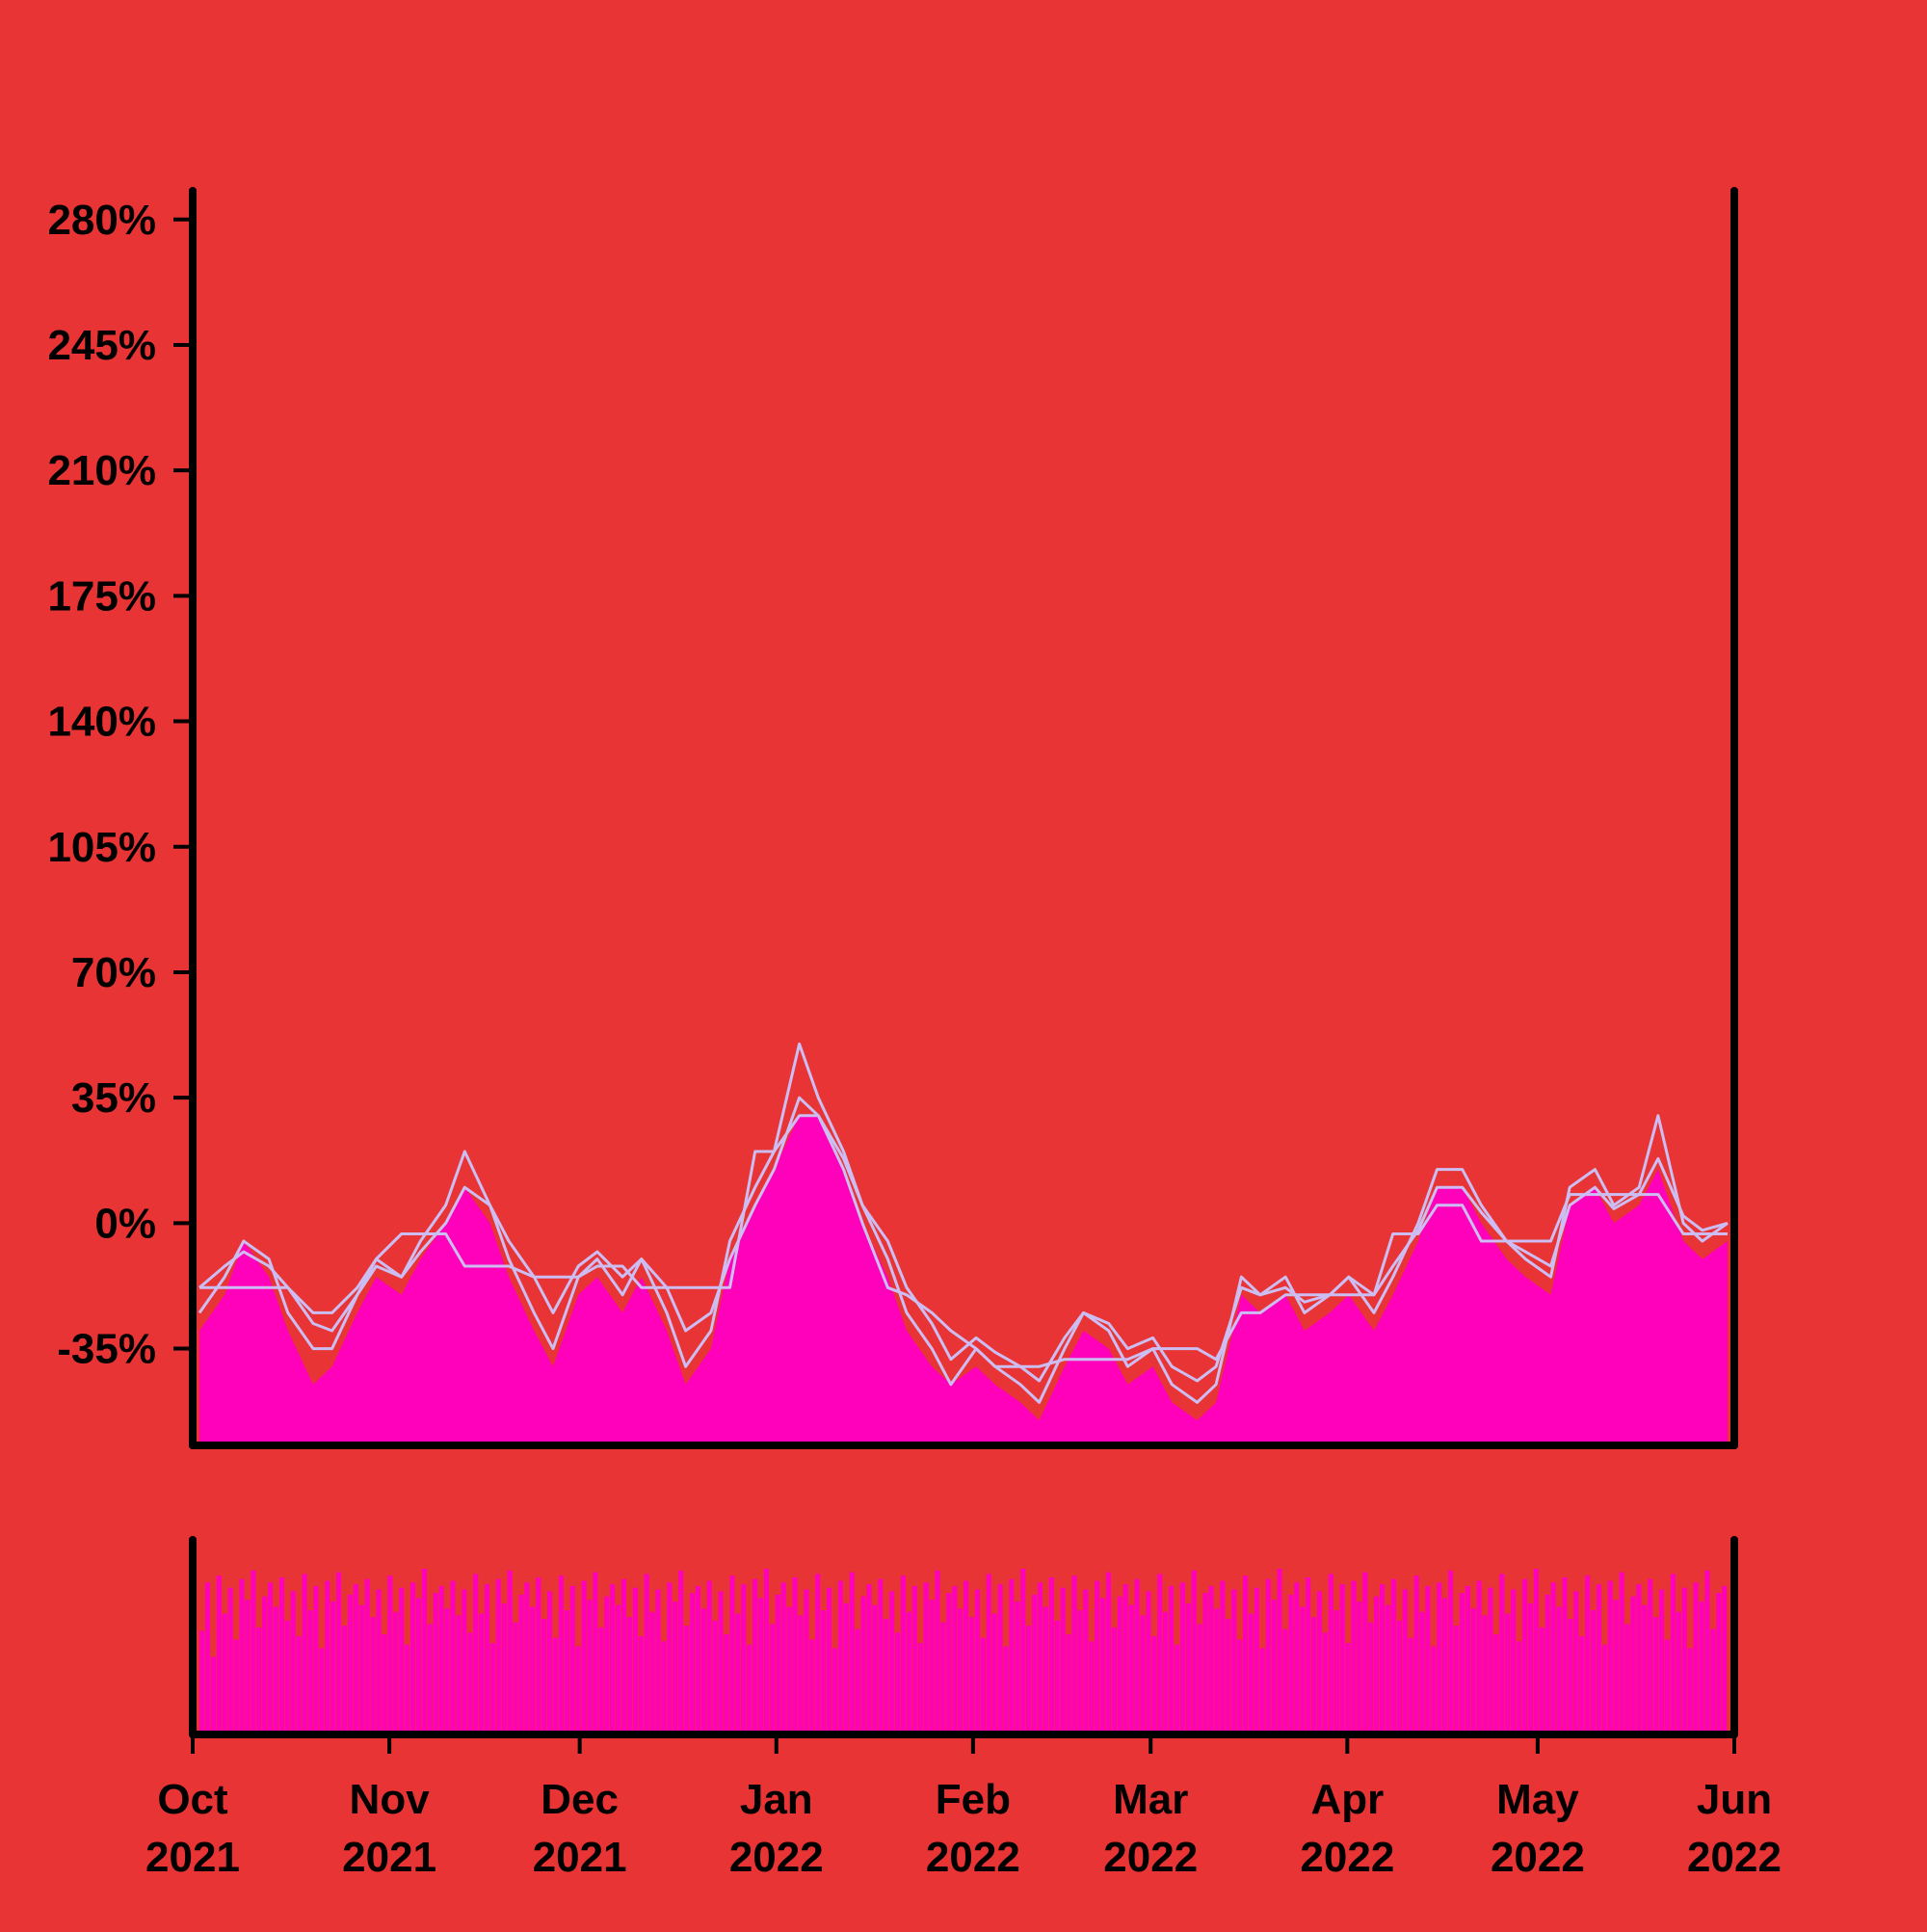  What do you see at coordinates (1347, 1799) in the screenshot?
I see `x-tick-month-label: Apr` at bounding box center [1347, 1799].